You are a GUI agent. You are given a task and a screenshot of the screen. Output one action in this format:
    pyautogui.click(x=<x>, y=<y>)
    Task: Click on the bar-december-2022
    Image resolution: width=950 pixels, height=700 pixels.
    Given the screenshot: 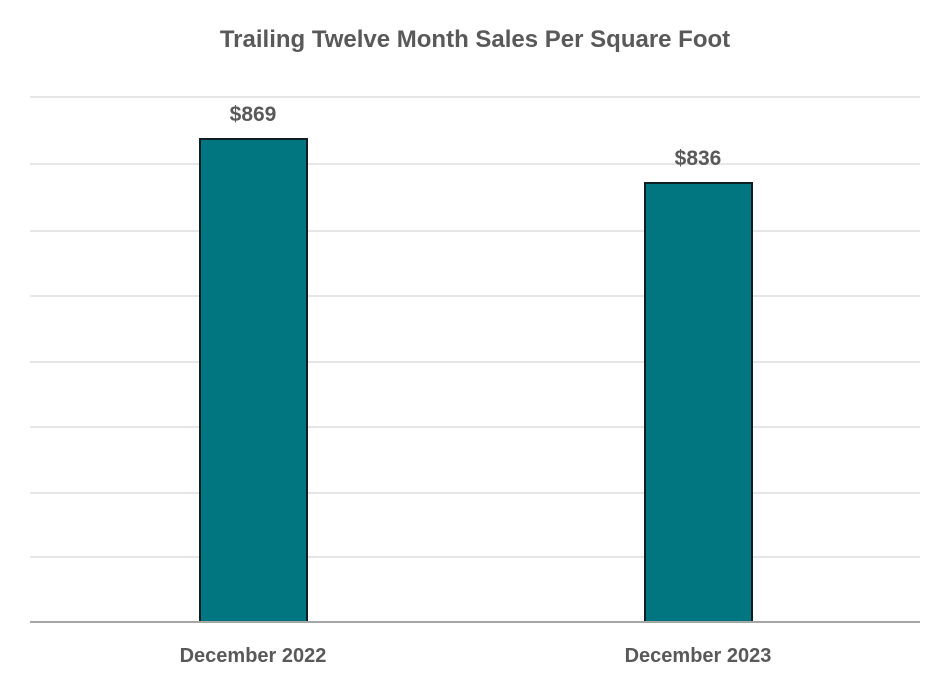 What is the action you would take?
    pyautogui.click(x=253, y=380)
    